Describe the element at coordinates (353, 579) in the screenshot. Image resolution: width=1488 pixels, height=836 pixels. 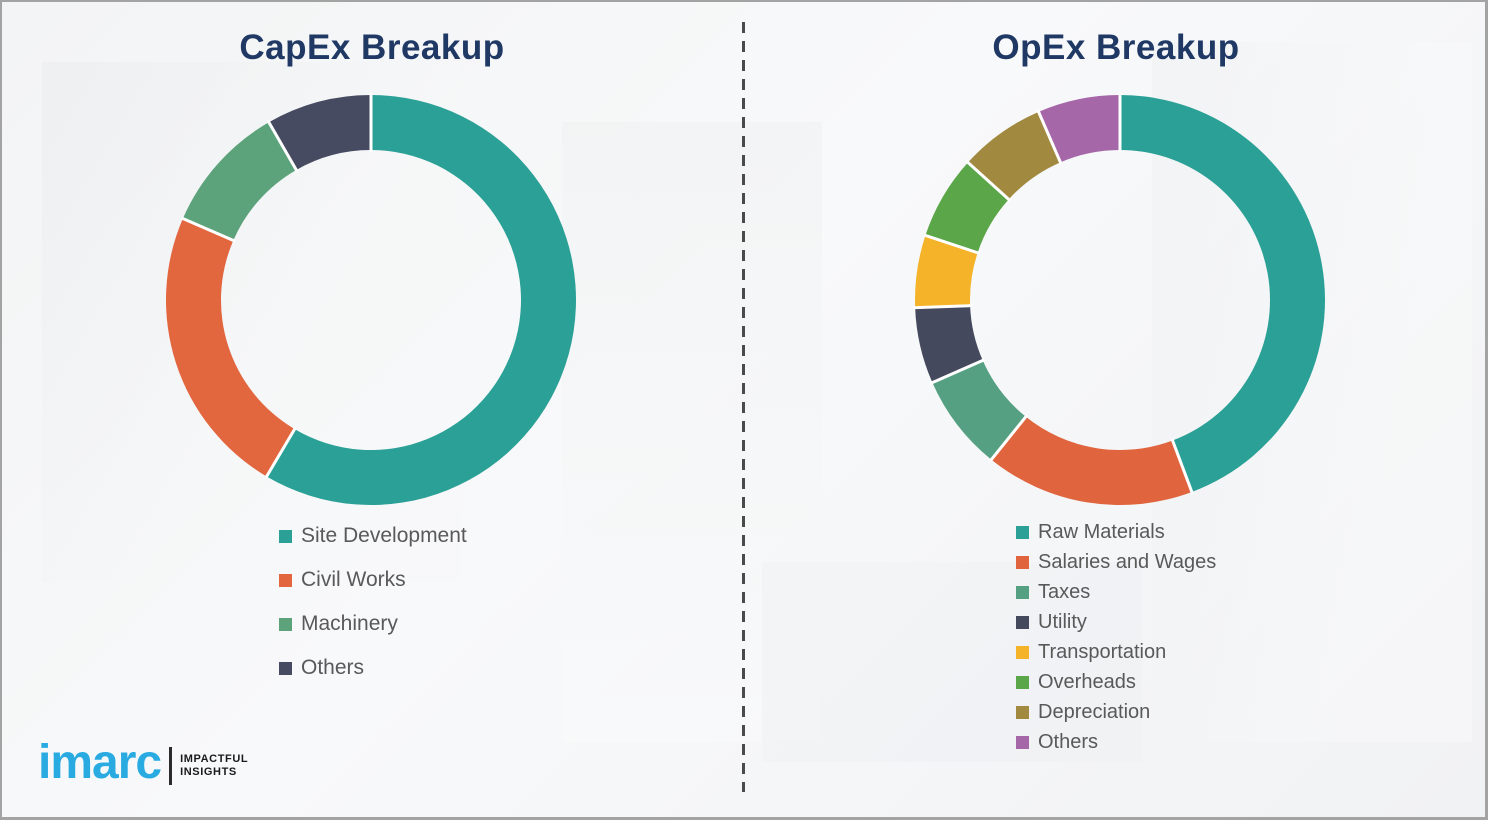
I see `legend-label: Civil Works` at that location.